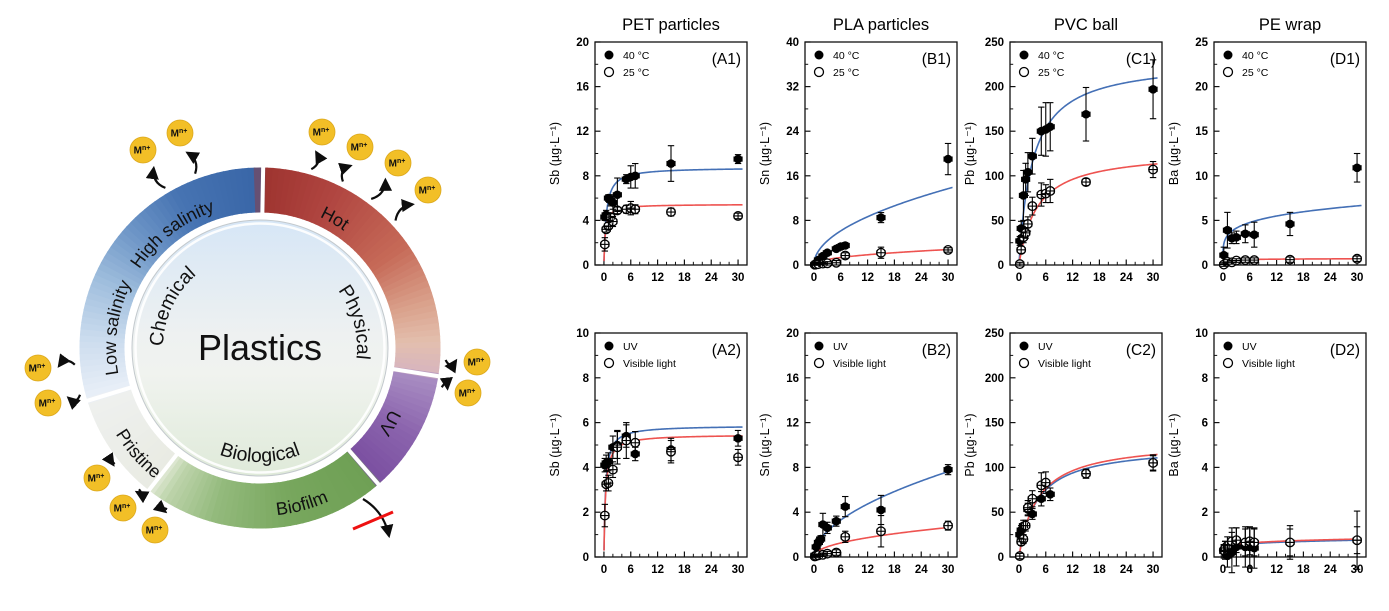 This screenshot has width=1389, height=611. What do you see at coordinates (994, 177) in the screenshot?
I see `svg-text: 100` at bounding box center [994, 177].